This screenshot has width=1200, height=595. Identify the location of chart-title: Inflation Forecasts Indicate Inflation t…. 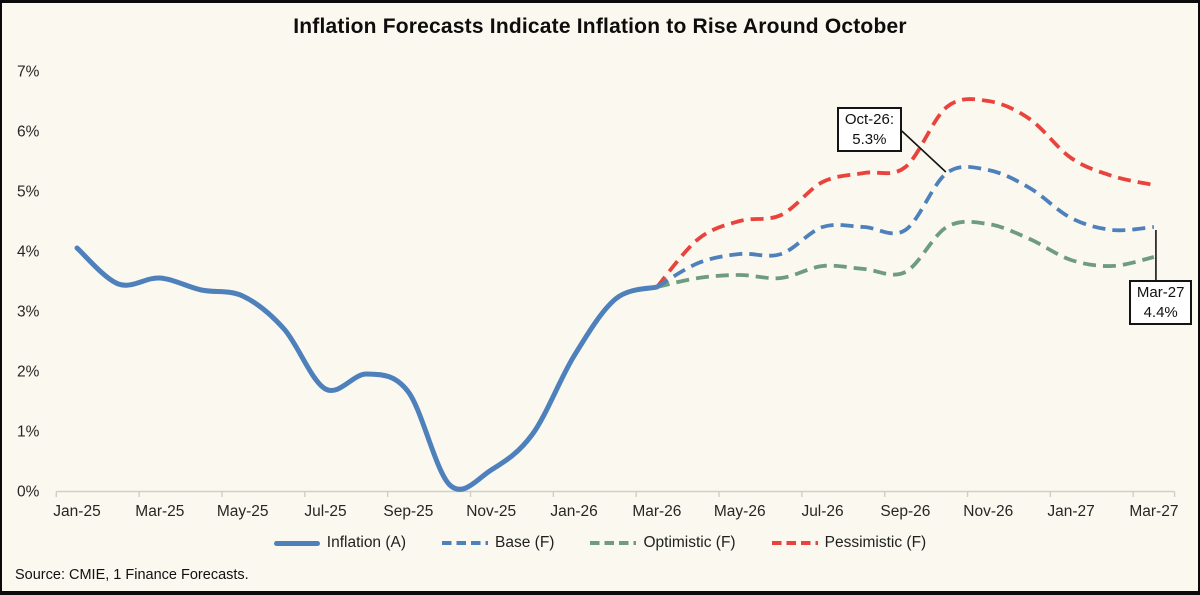
(600, 26).